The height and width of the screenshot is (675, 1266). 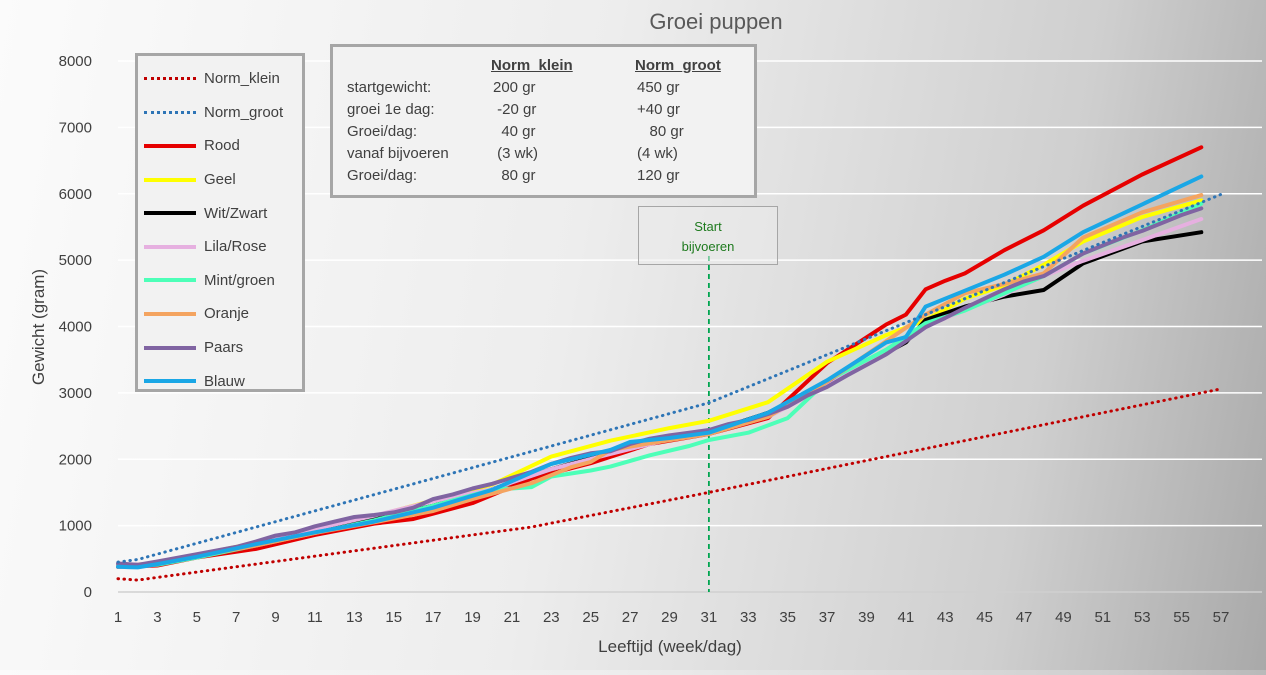 I want to click on x-tick-label: 39, so click(x=866, y=617).